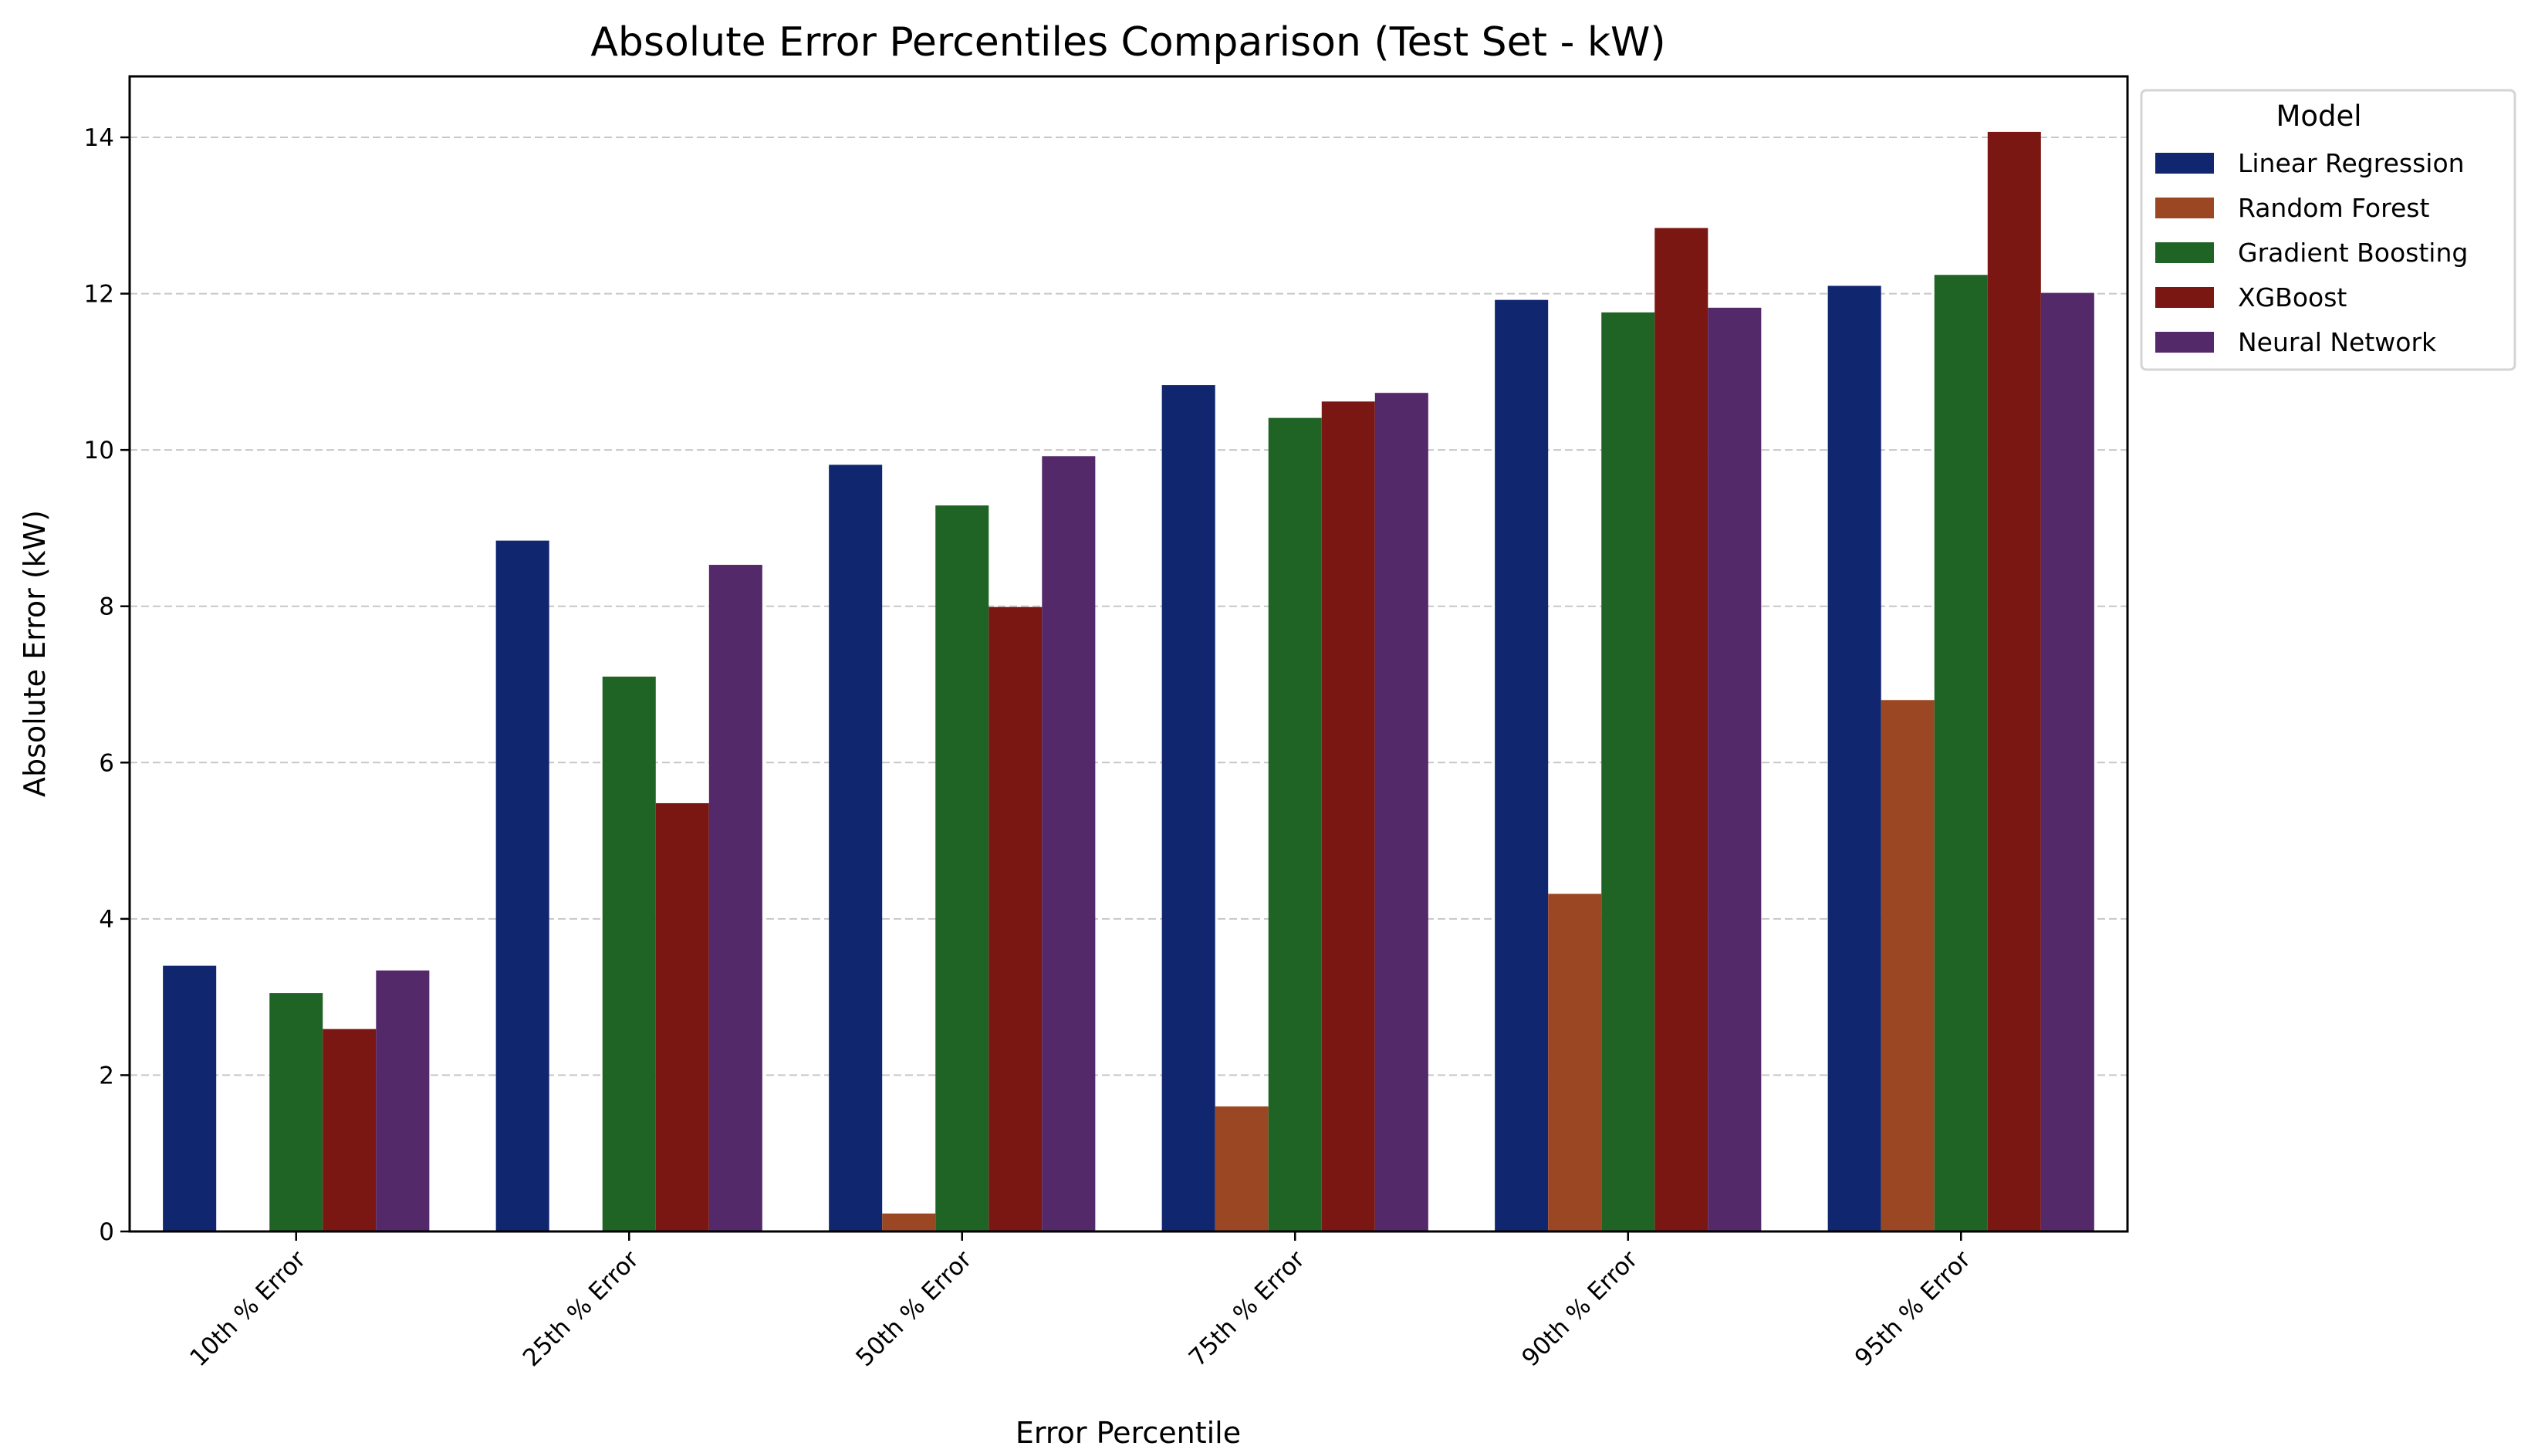 The width and height of the screenshot is (2528, 1456). I want to click on x-tick-label: 25th % Error, so click(581, 1308).